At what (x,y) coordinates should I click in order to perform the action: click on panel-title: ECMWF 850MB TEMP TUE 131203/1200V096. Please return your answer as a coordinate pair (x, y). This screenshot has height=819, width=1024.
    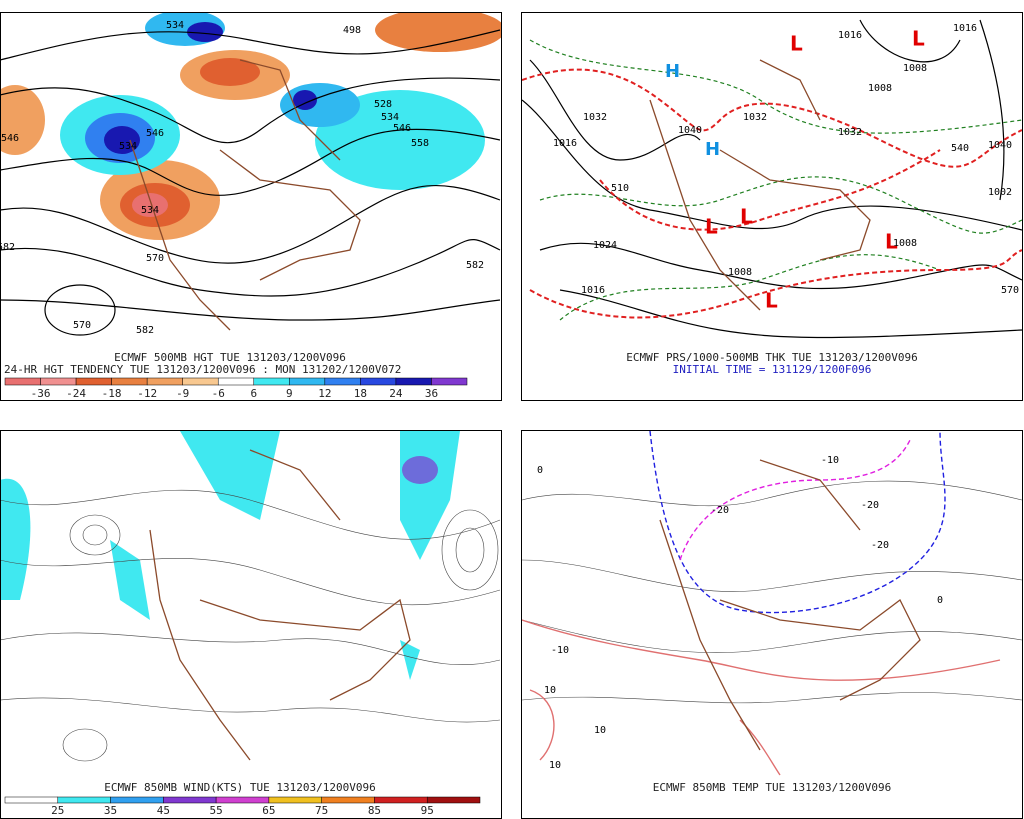
    Looking at the image, I should click on (772, 787).